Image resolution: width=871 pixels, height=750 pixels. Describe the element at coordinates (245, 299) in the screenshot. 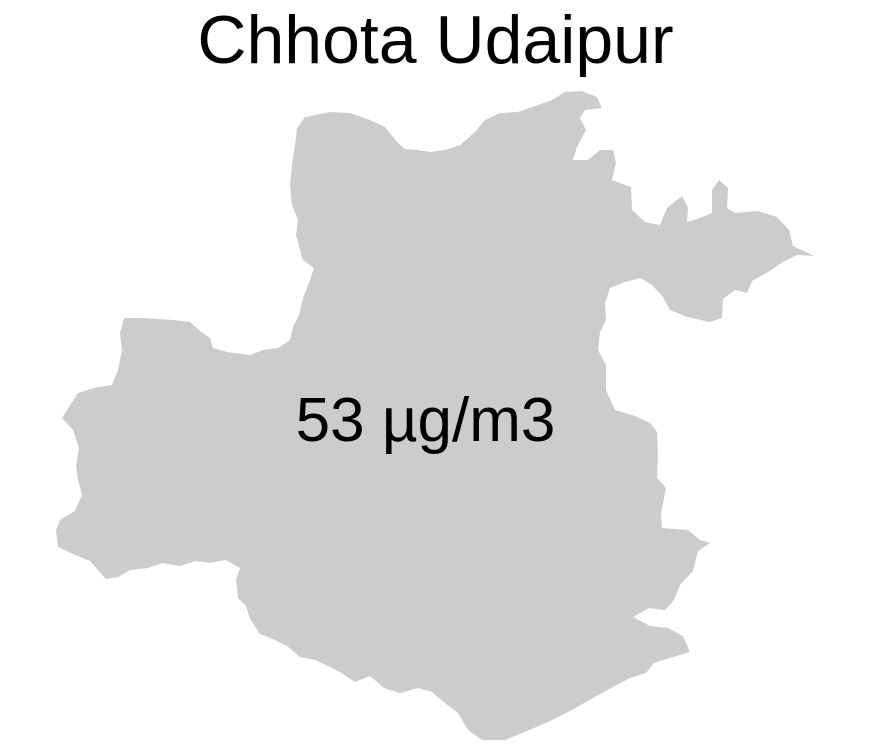

I see `enclave-cutout` at that location.